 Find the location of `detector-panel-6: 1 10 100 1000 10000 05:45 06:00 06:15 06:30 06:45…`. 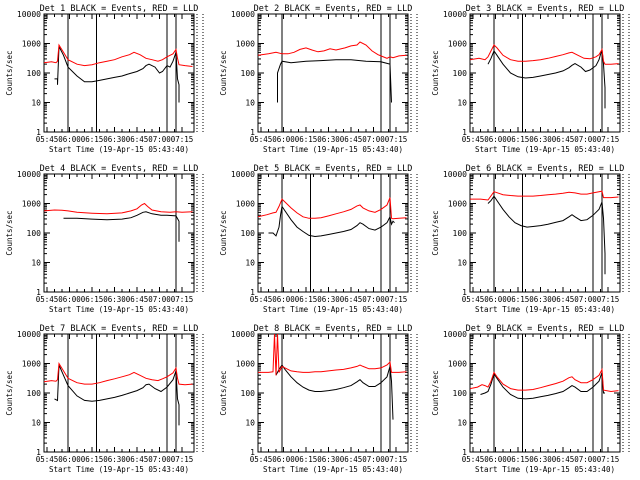

detector-panel-6: 1 10 100 1000 10000 05:45 06:00 06:15 06:30 06:45… is located at coordinates (530, 238).